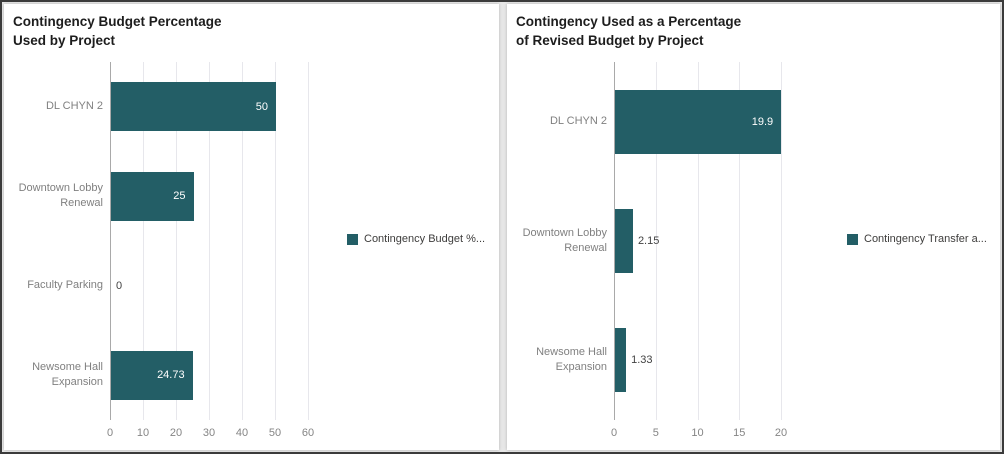  I want to click on bar-value-label: 2.15, so click(648, 241).